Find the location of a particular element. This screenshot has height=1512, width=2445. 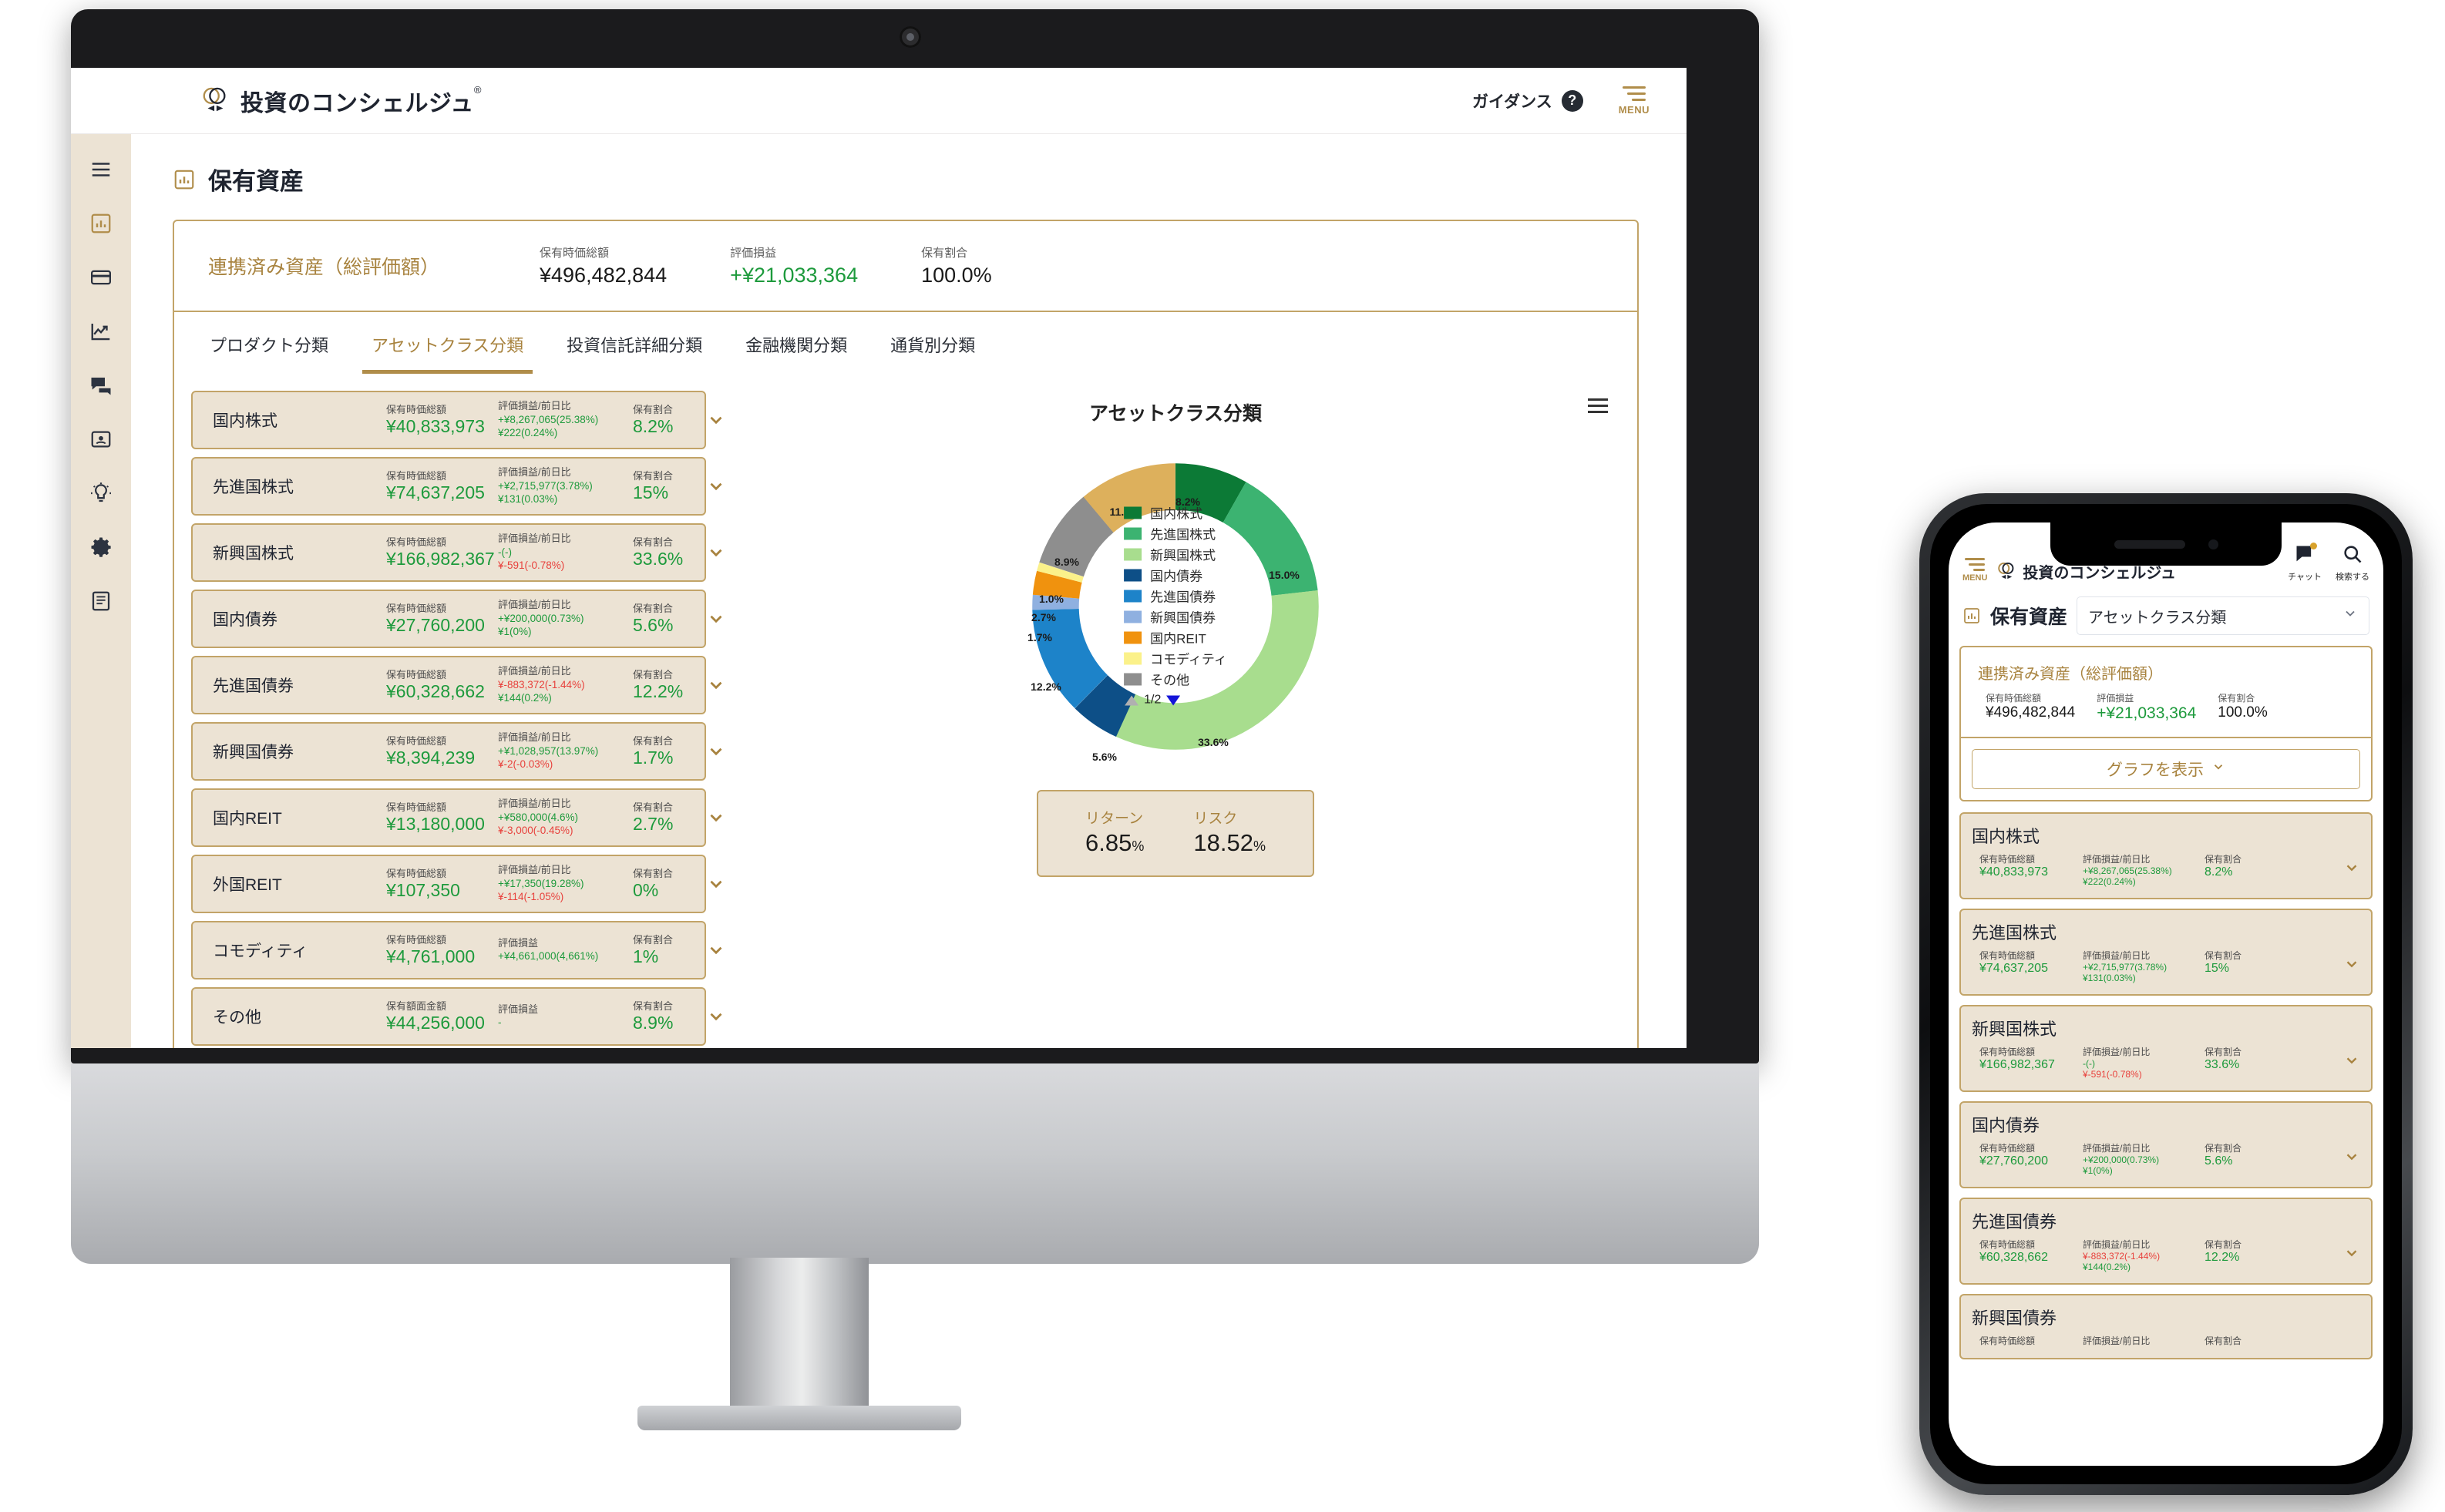

front-camera-icon is located at coordinates (2213, 544).